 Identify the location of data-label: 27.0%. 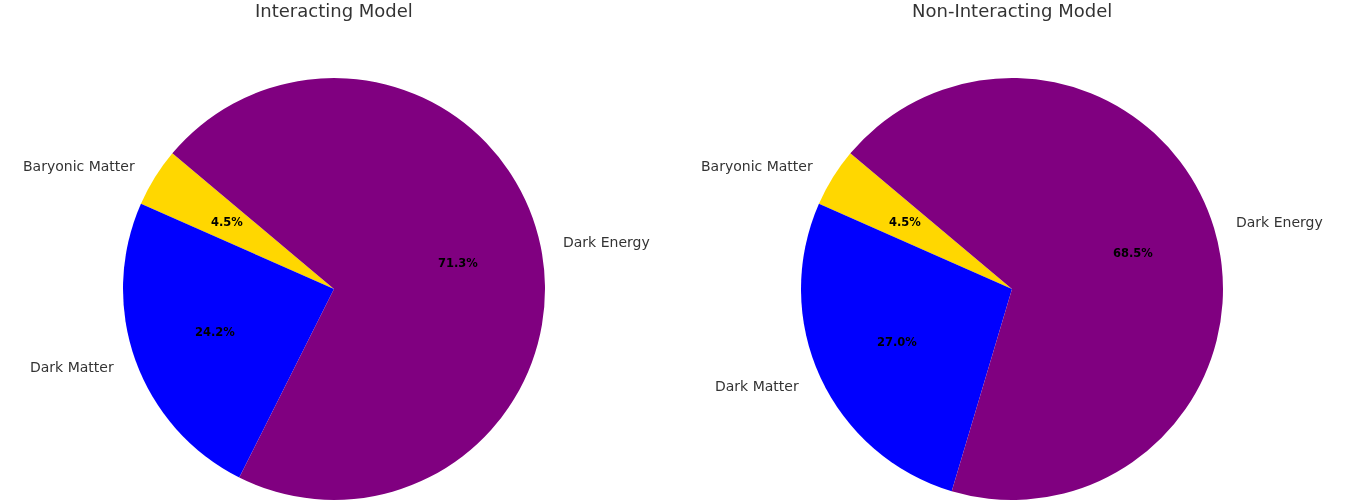
(897, 342).